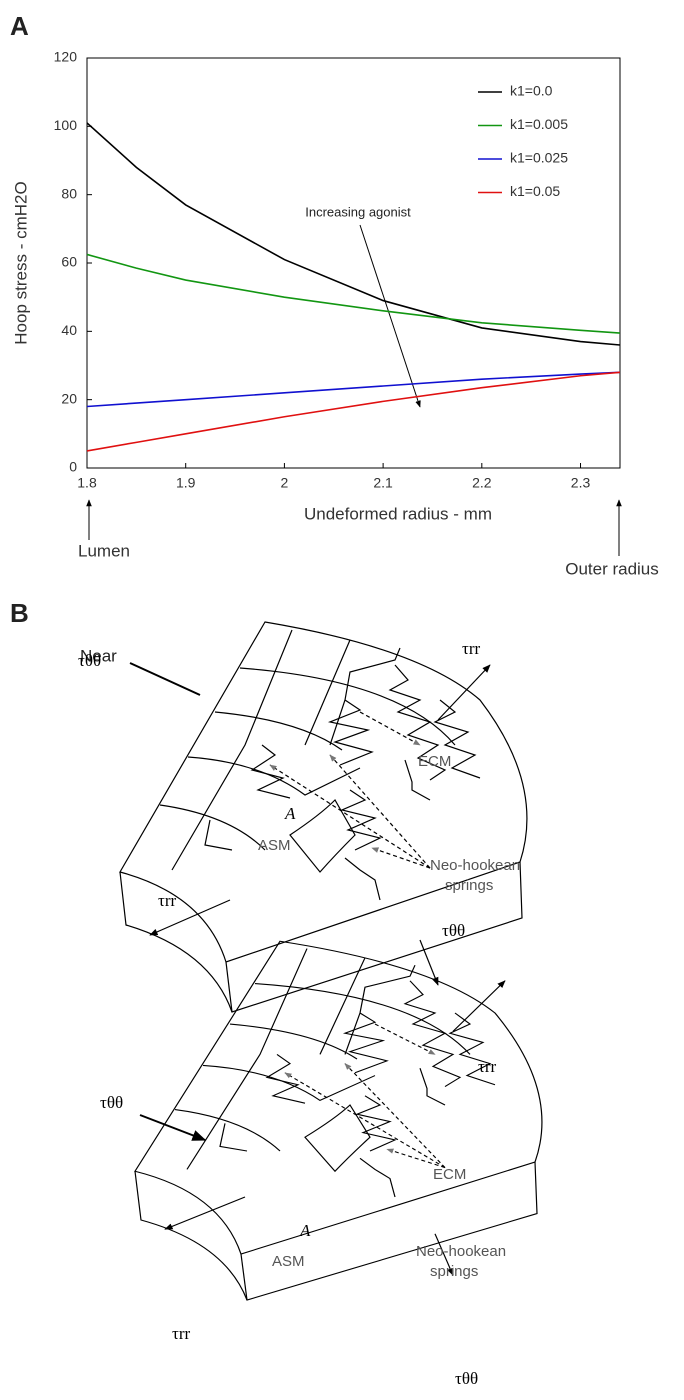 The height and width of the screenshot is (1400, 684). What do you see at coordinates (186, 483) in the screenshot?
I see `x-tick-label: 1.9` at bounding box center [186, 483].